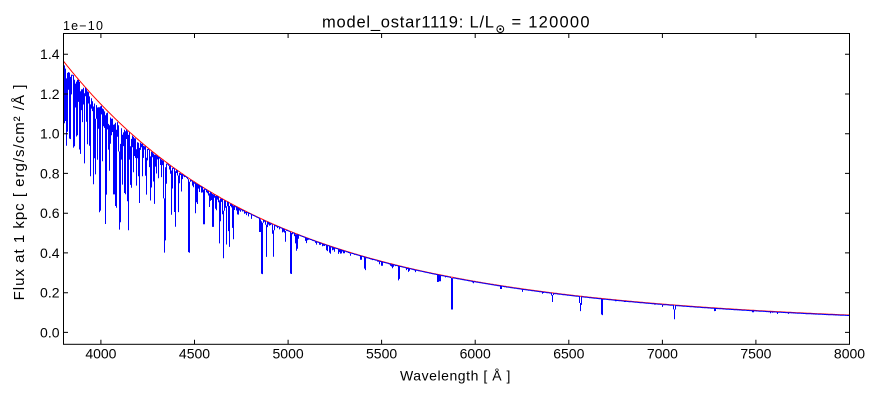  I want to click on svg-text: 7000, so click(662, 353).